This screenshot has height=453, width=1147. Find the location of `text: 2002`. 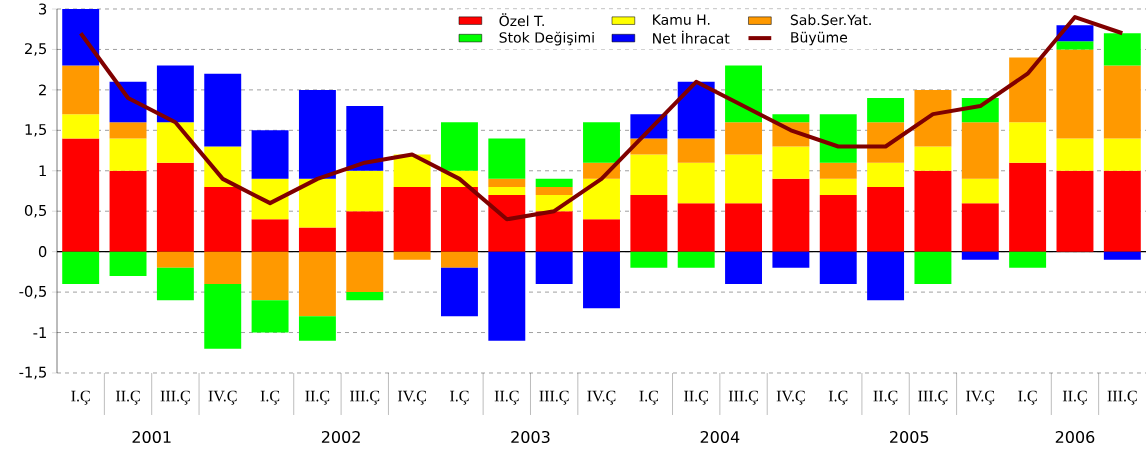

text: 2002 is located at coordinates (340, 437).